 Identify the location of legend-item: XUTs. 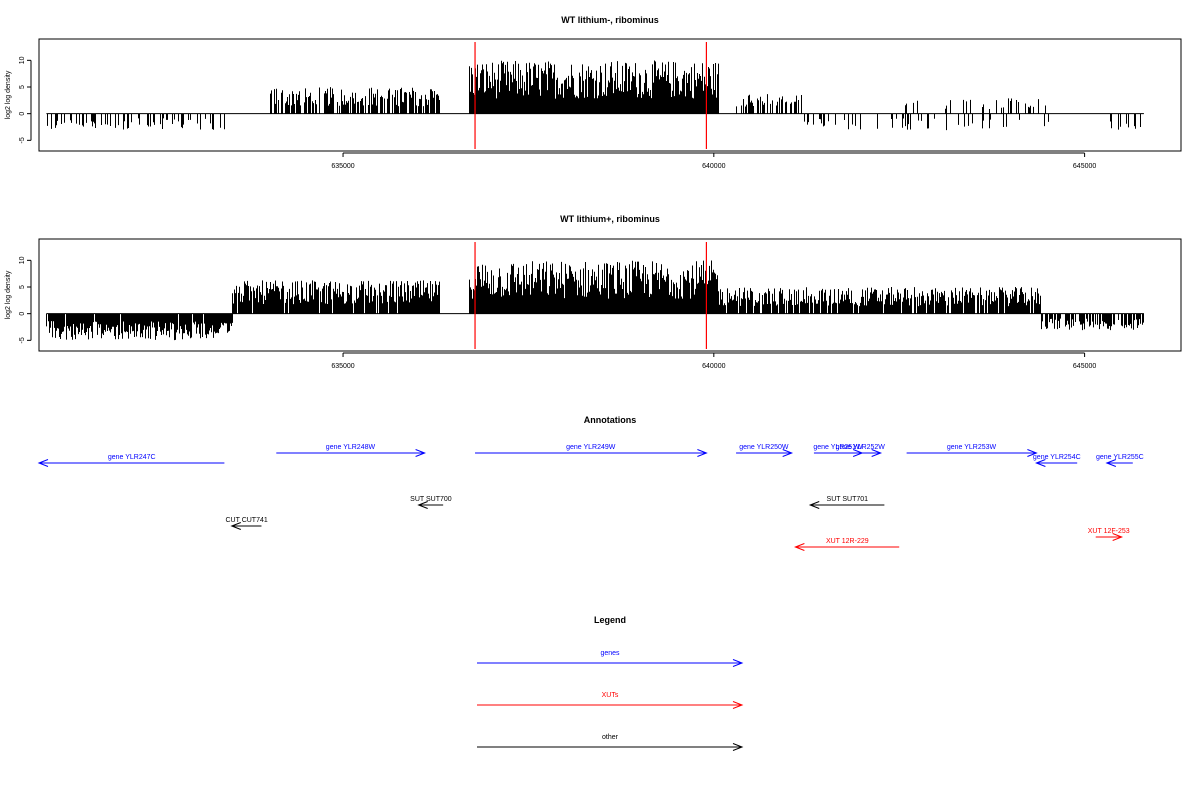
(610, 700).